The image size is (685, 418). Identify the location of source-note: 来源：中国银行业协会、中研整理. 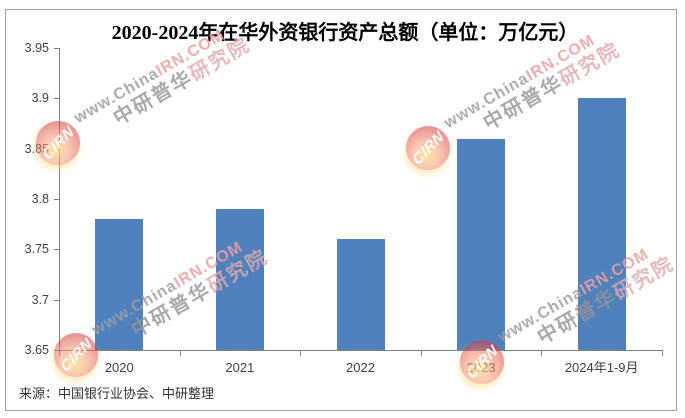
(117, 393).